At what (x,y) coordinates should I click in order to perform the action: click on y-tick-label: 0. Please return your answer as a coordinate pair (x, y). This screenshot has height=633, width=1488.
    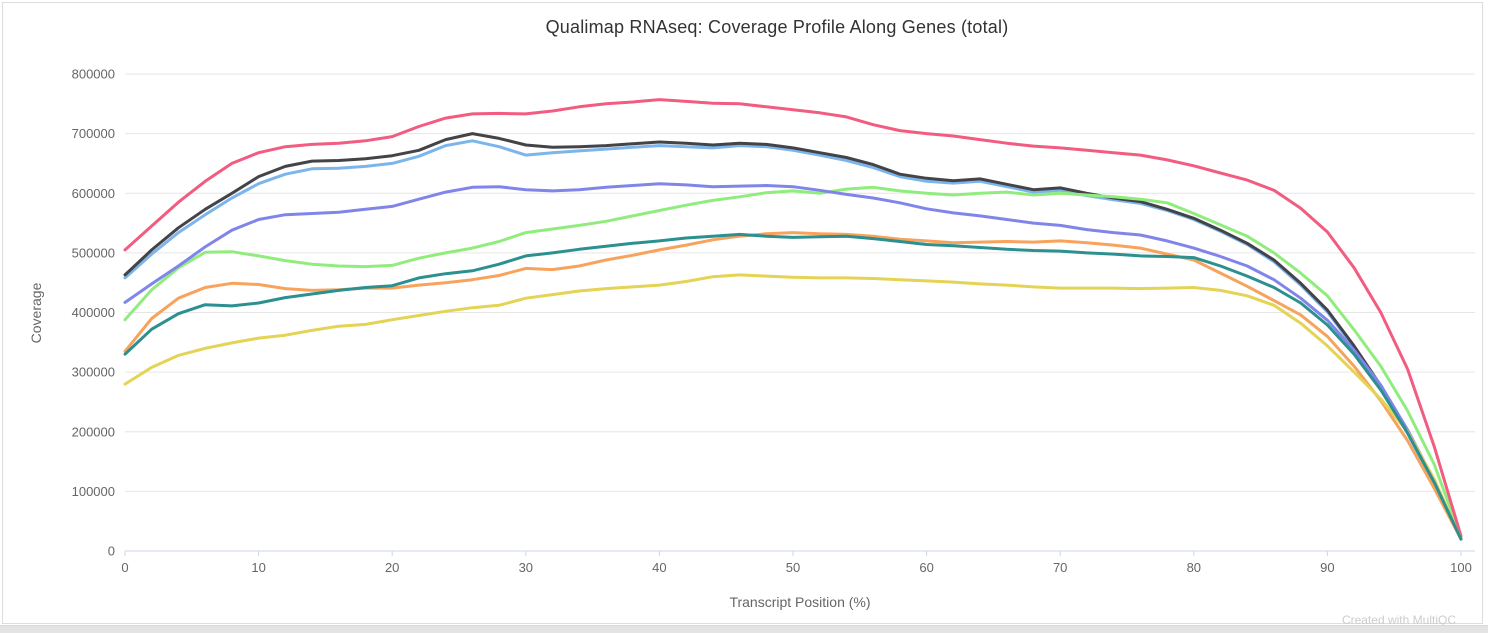
    Looking at the image, I should click on (111, 551).